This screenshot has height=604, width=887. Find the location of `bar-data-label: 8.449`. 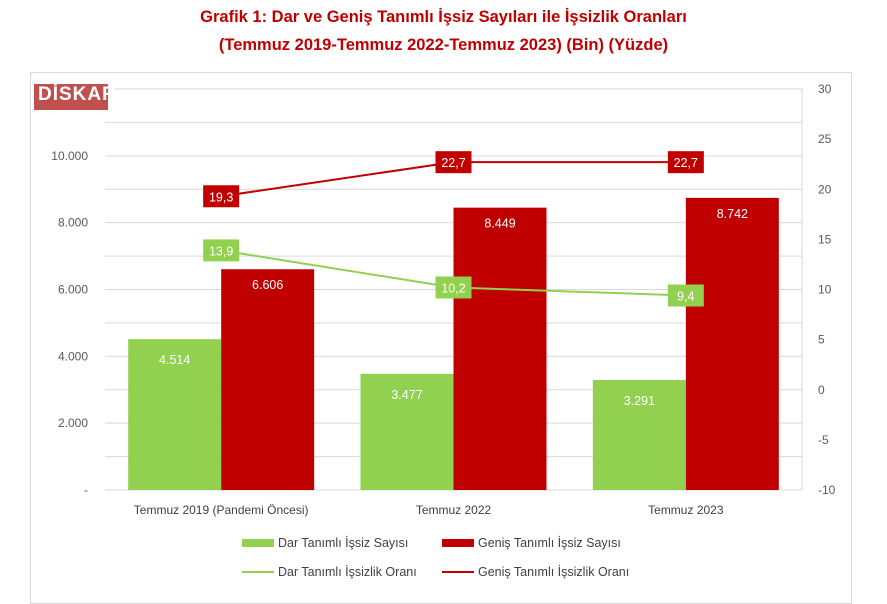

bar-data-label: 8.449 is located at coordinates (499, 224).